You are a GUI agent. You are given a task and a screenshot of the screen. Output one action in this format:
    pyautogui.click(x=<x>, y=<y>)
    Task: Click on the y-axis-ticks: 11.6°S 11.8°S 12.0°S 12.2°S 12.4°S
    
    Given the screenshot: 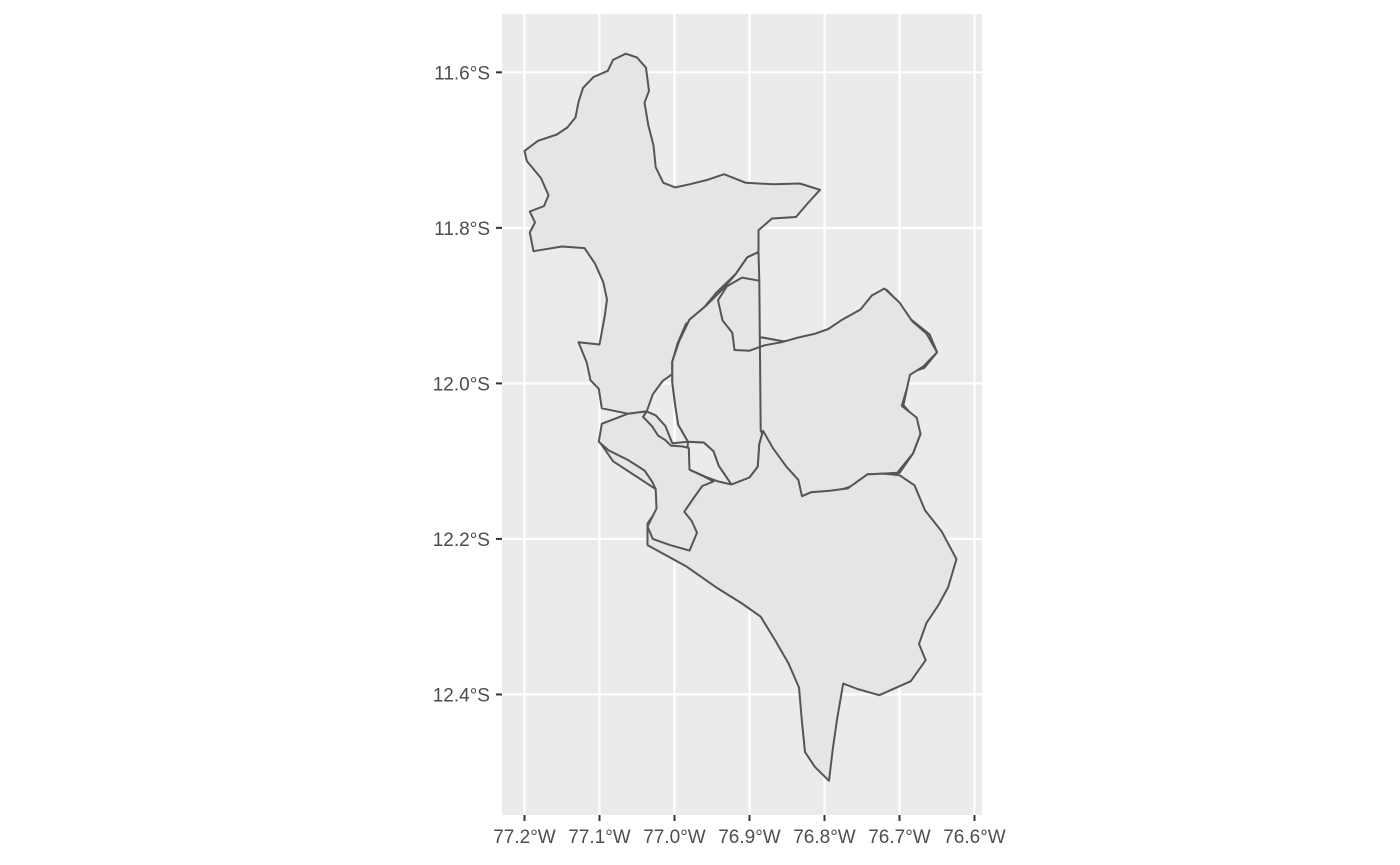 What is the action you would take?
    pyautogui.click(x=467, y=384)
    